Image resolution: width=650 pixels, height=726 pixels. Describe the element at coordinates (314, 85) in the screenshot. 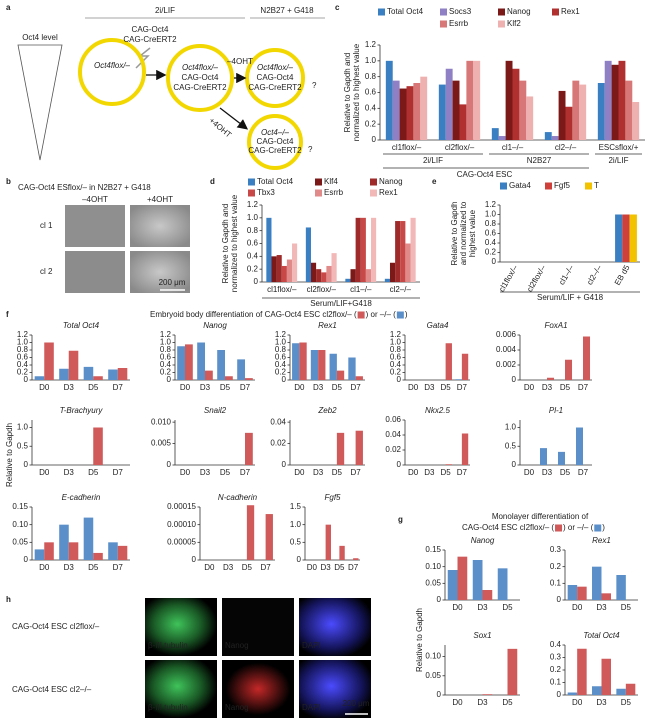

I see `outcome-label: ?` at that location.